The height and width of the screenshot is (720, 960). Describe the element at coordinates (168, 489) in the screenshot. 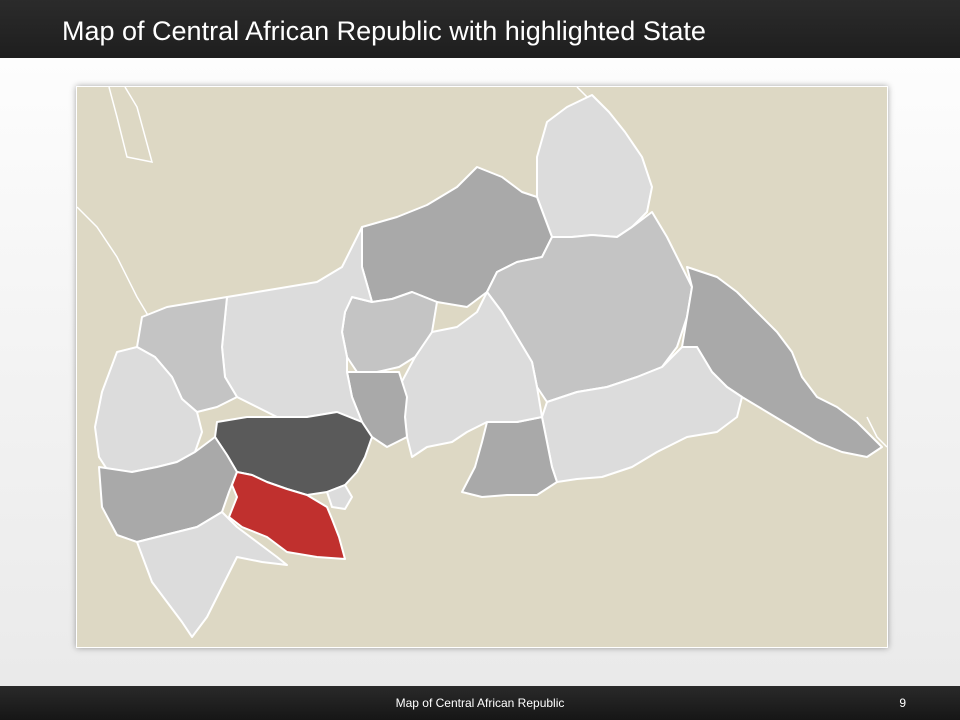

I see `region-mambere-kadei` at that location.